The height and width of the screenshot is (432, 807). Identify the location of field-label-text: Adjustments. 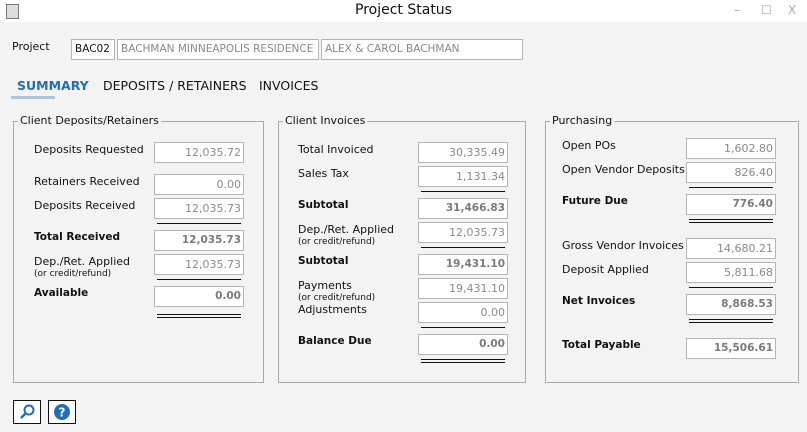
(332, 309).